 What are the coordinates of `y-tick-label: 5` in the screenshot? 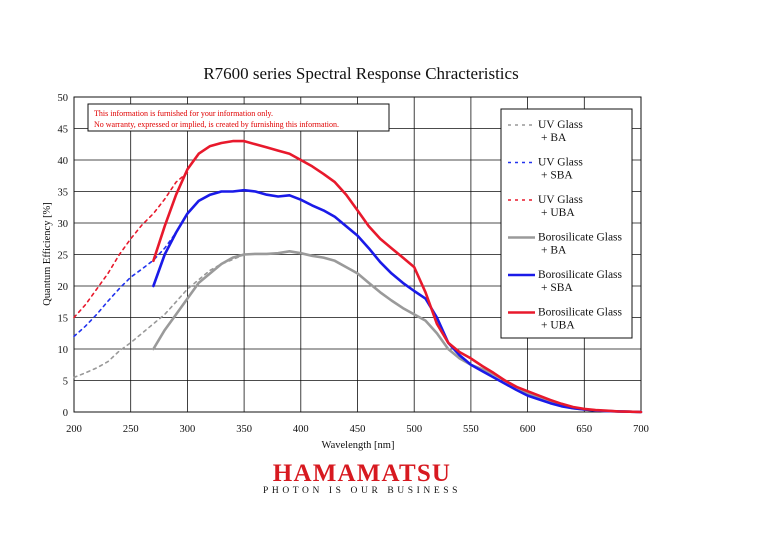 It's located at (65, 382).